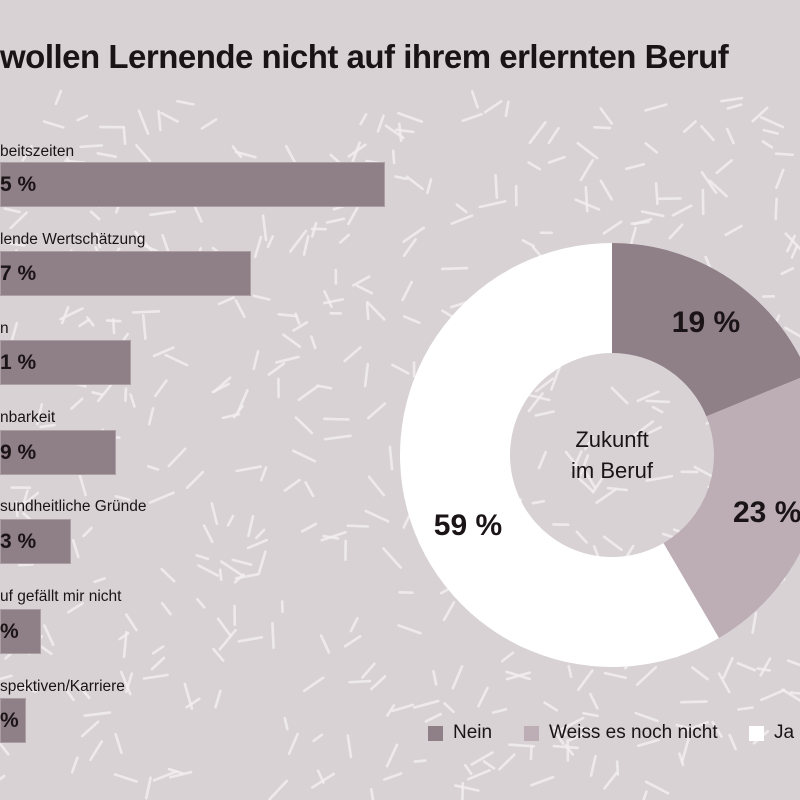 This screenshot has height=800, width=800. I want to click on bar-3-value: 9 %, so click(18, 452).